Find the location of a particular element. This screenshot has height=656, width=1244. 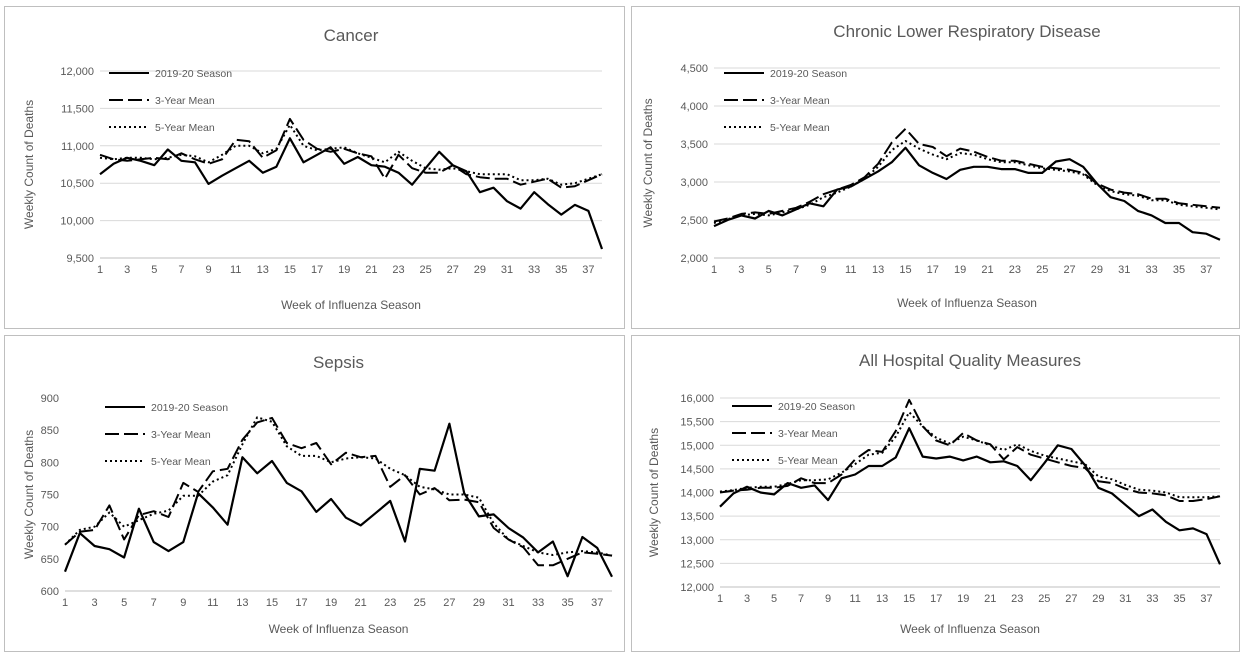

y-tick-label: 2,500 is located at coordinates (694, 221).